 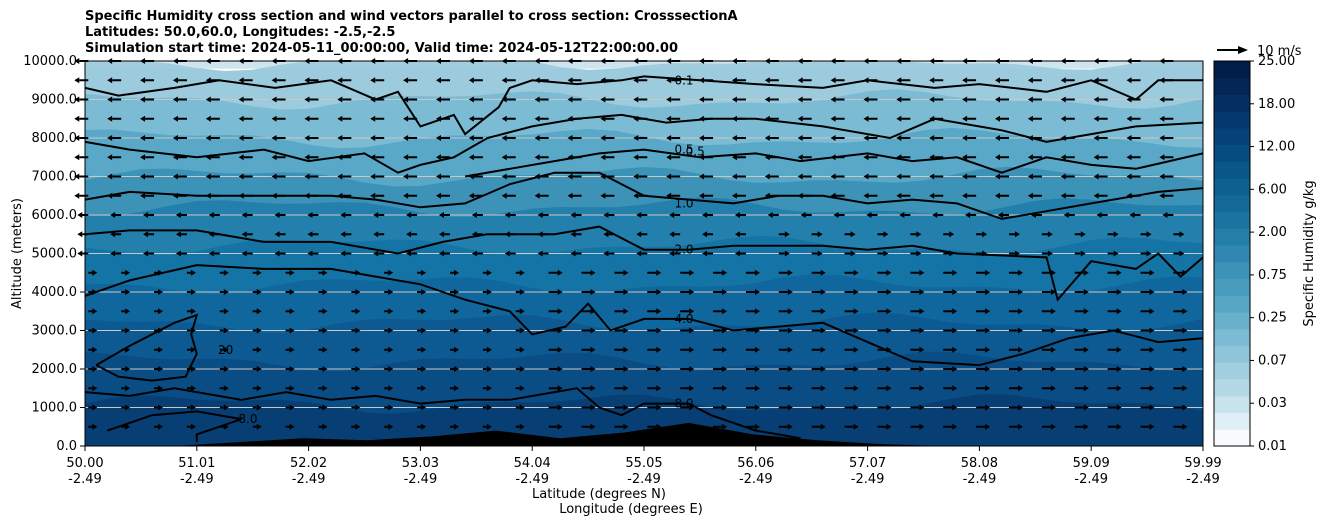 I want to click on contour-label-3: 1.0, so click(x=683, y=203).